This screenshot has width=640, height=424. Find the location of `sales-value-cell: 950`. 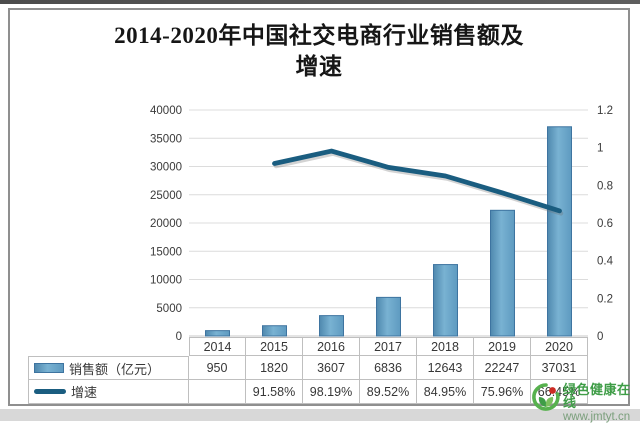

sales-value-cell: 950 is located at coordinates (217, 368).